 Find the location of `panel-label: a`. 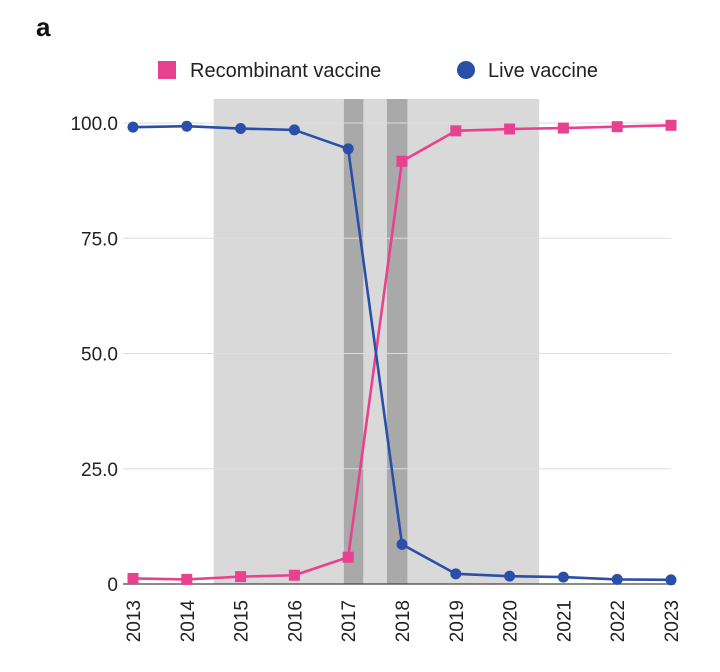

panel-label: a is located at coordinates (43, 27).